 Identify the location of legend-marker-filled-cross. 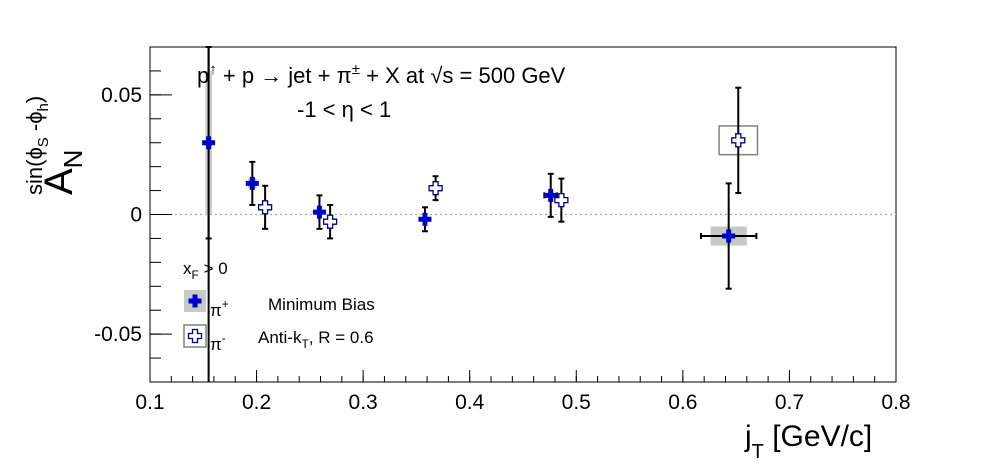
(195, 301).